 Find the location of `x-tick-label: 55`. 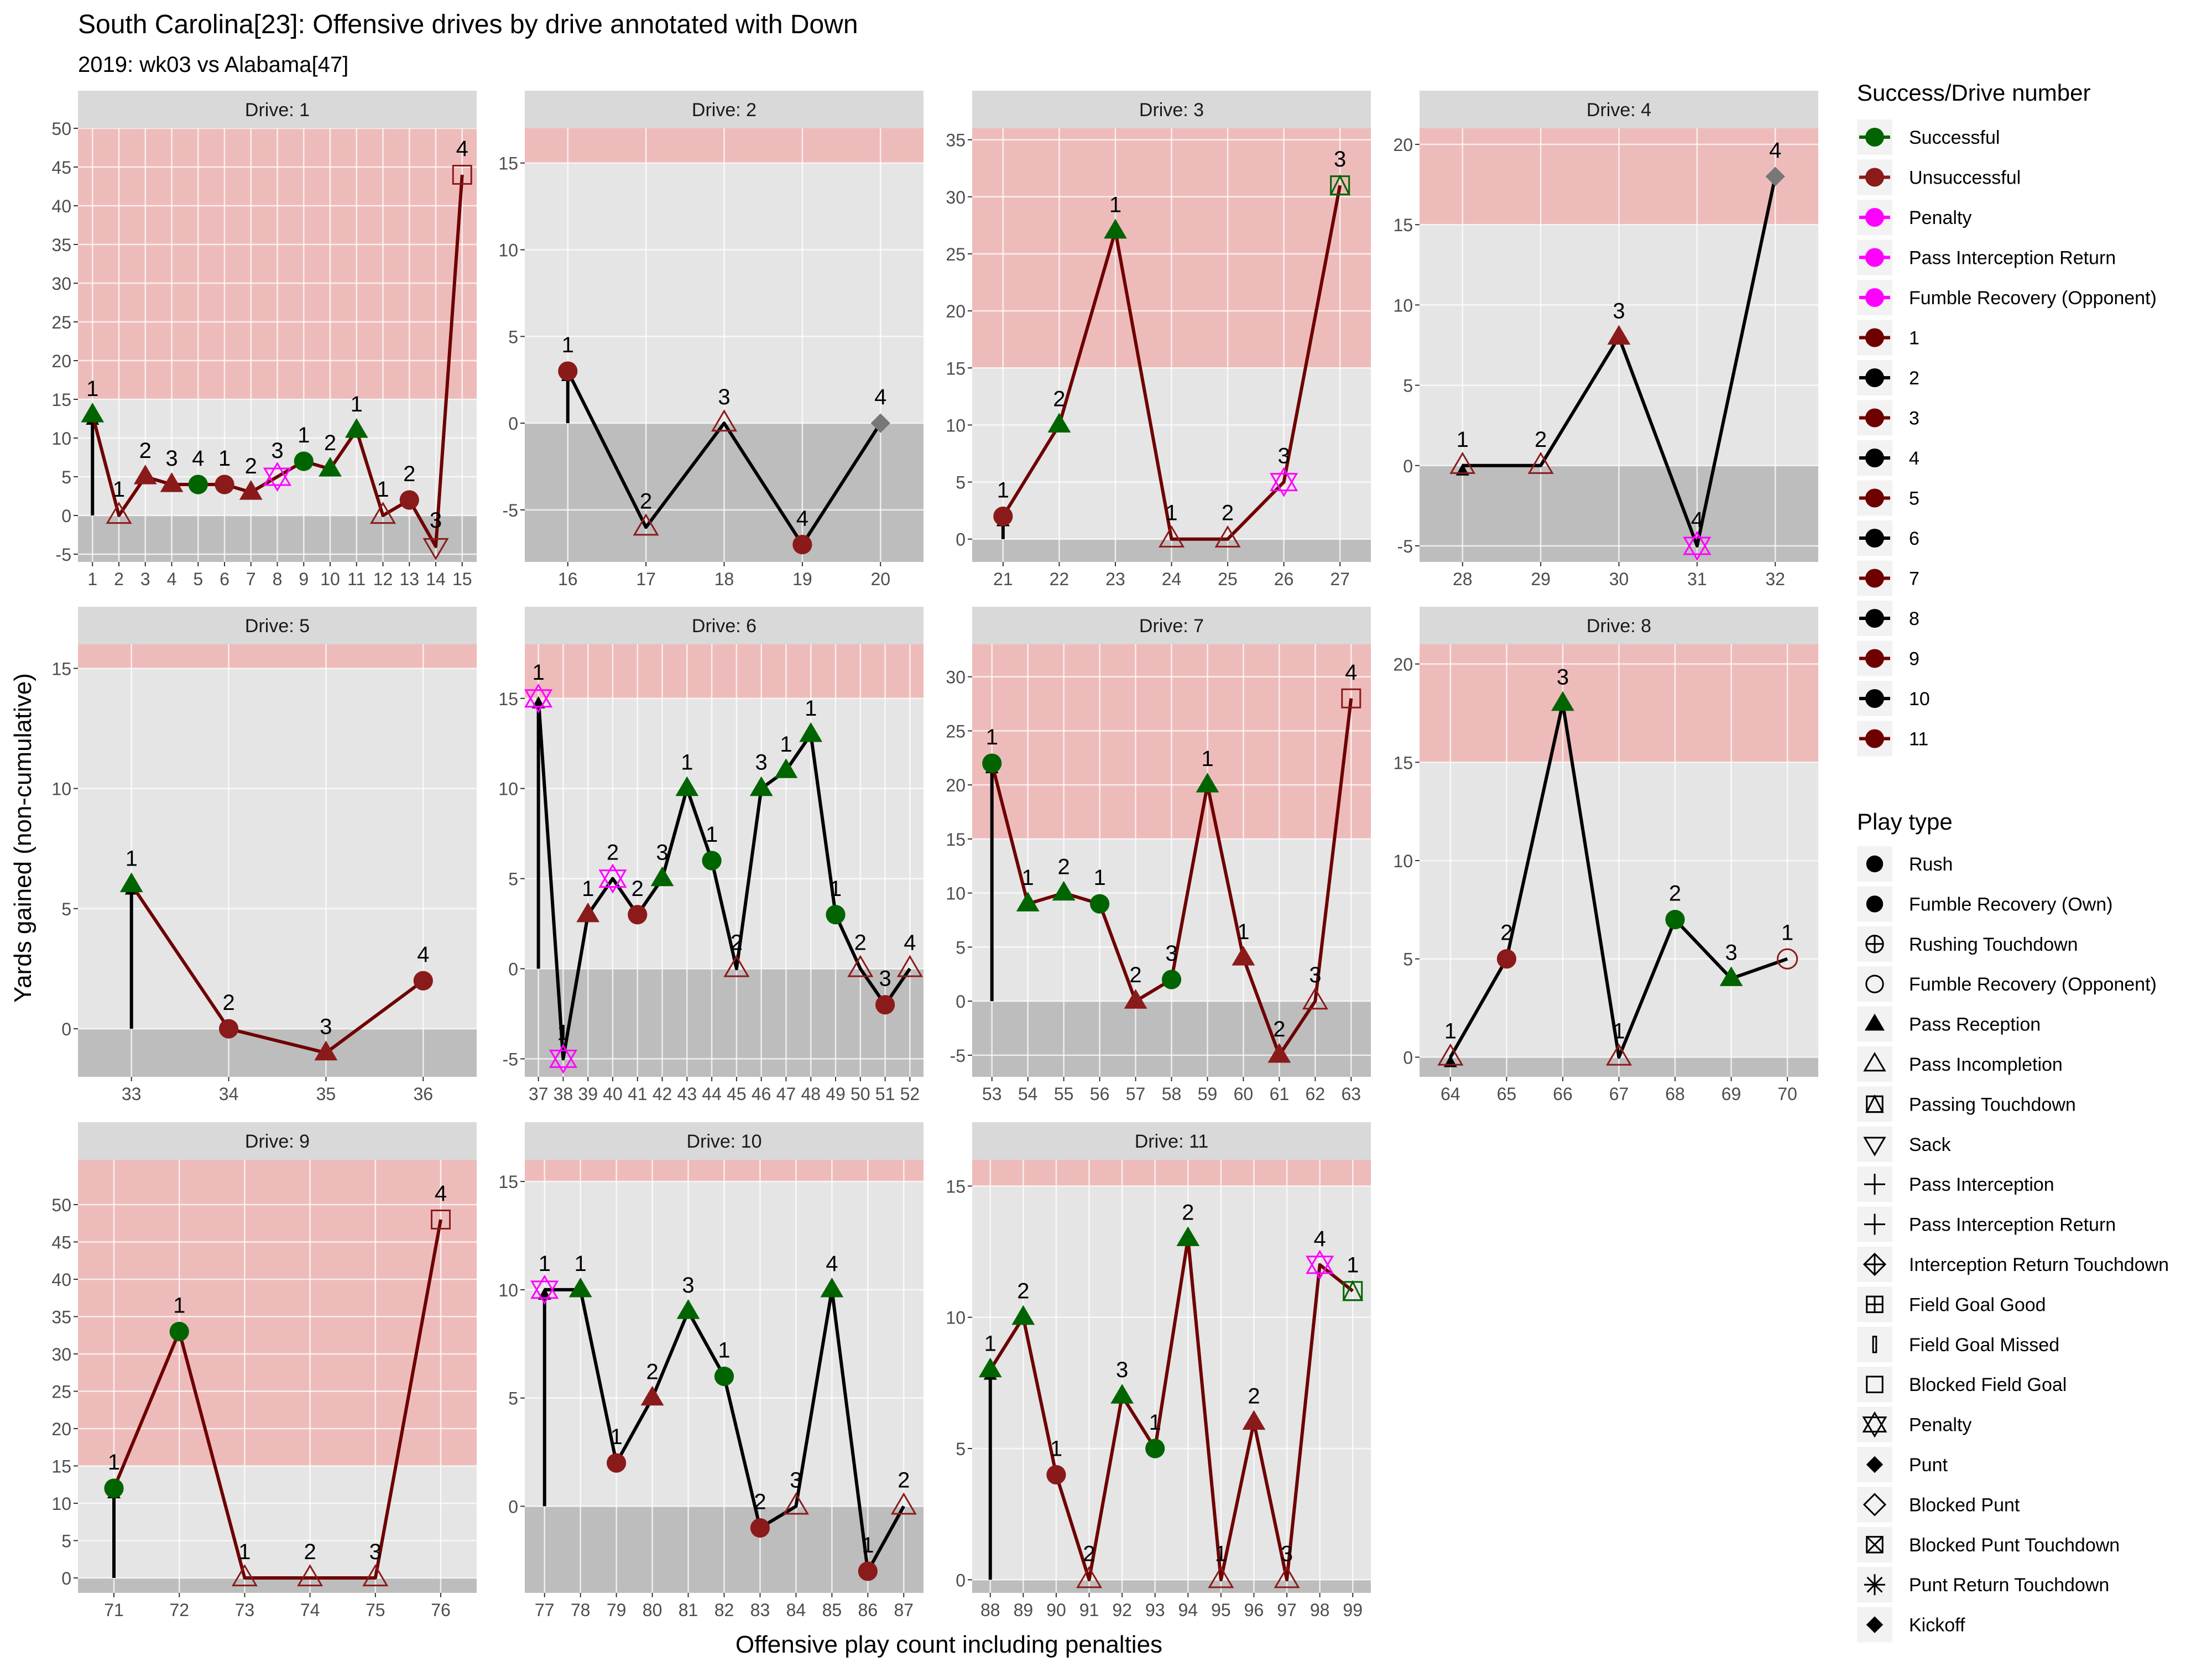

x-tick-label: 55 is located at coordinates (1064, 1094).